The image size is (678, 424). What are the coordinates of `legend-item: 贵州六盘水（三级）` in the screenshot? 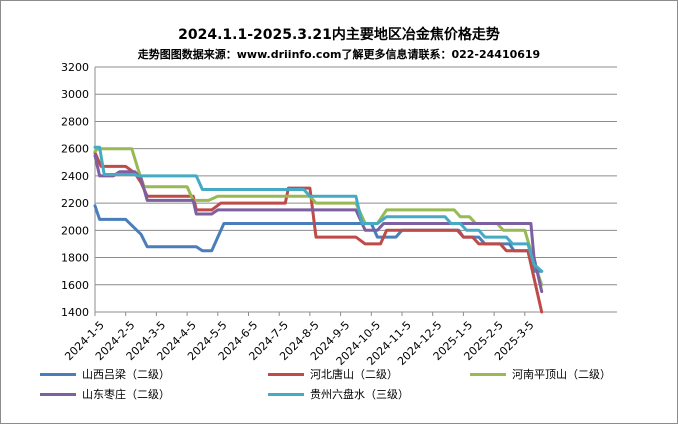 It's located at (338, 394).